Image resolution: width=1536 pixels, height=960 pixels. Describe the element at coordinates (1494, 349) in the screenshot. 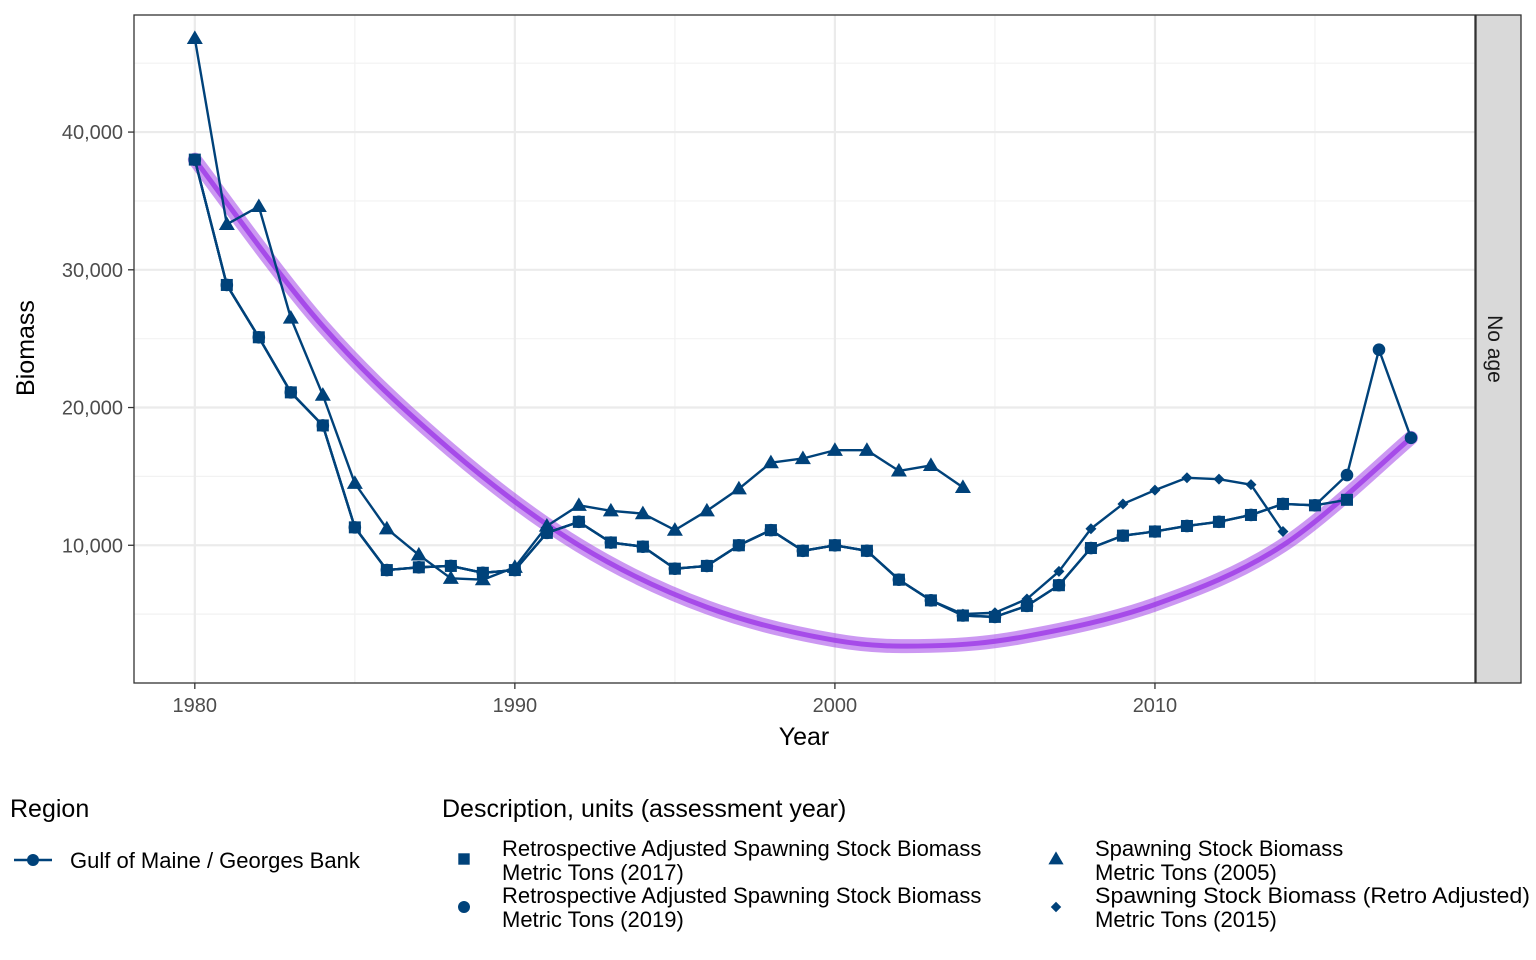

I see `facet-strip-label: No age` at that location.